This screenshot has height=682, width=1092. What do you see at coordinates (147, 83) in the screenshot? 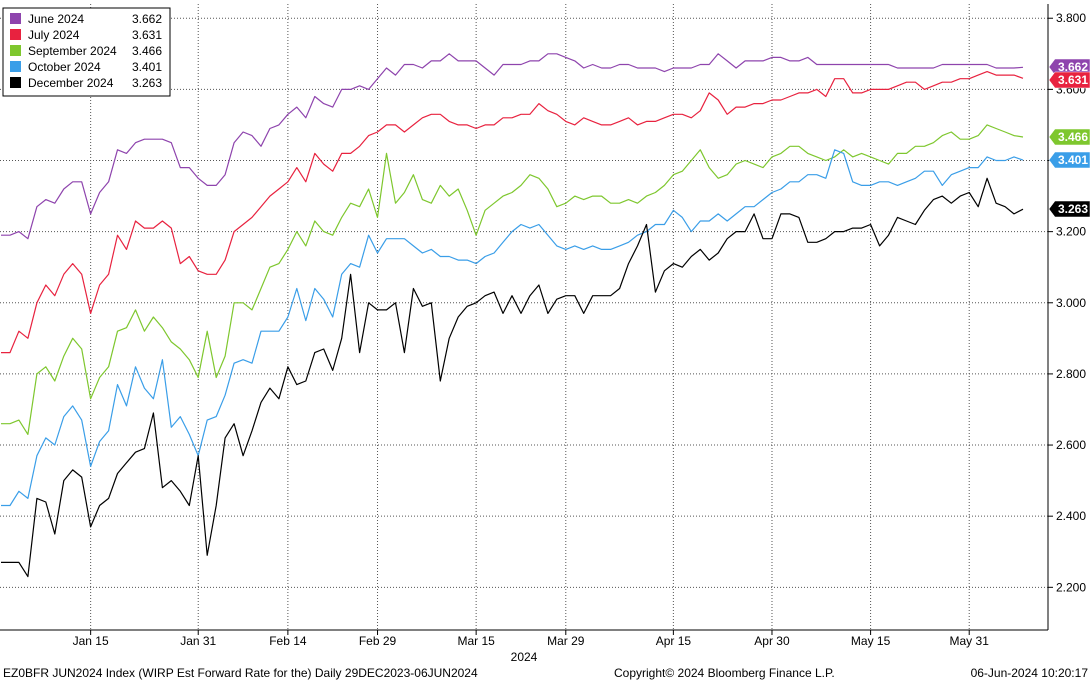
I see `legend-series-value: 3.263` at bounding box center [147, 83].